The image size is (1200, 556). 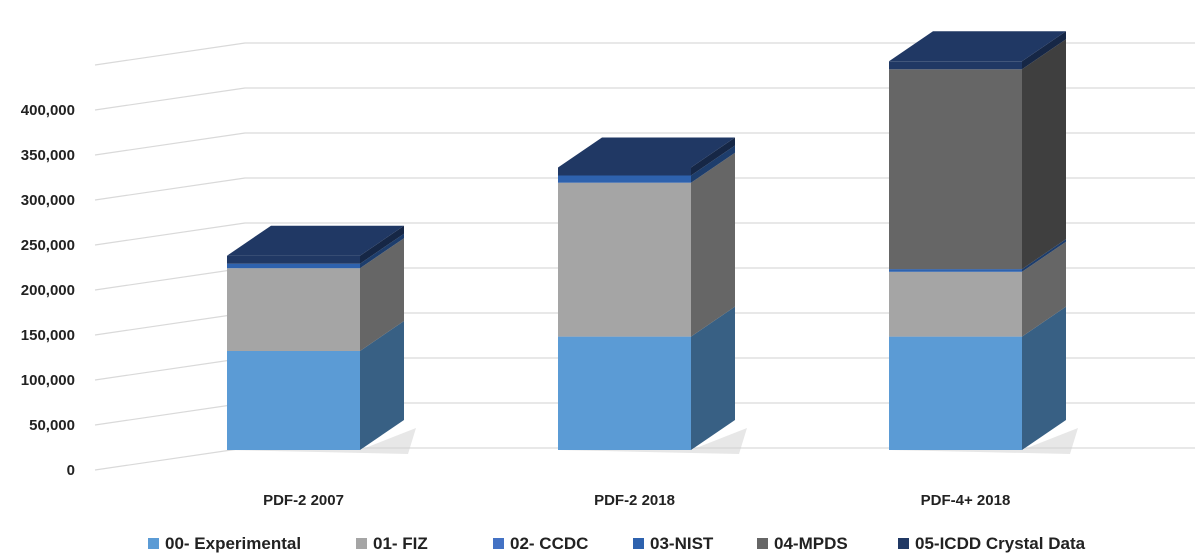 What do you see at coordinates (48, 380) in the screenshot?
I see `y-tick-label: 100,000` at bounding box center [48, 380].